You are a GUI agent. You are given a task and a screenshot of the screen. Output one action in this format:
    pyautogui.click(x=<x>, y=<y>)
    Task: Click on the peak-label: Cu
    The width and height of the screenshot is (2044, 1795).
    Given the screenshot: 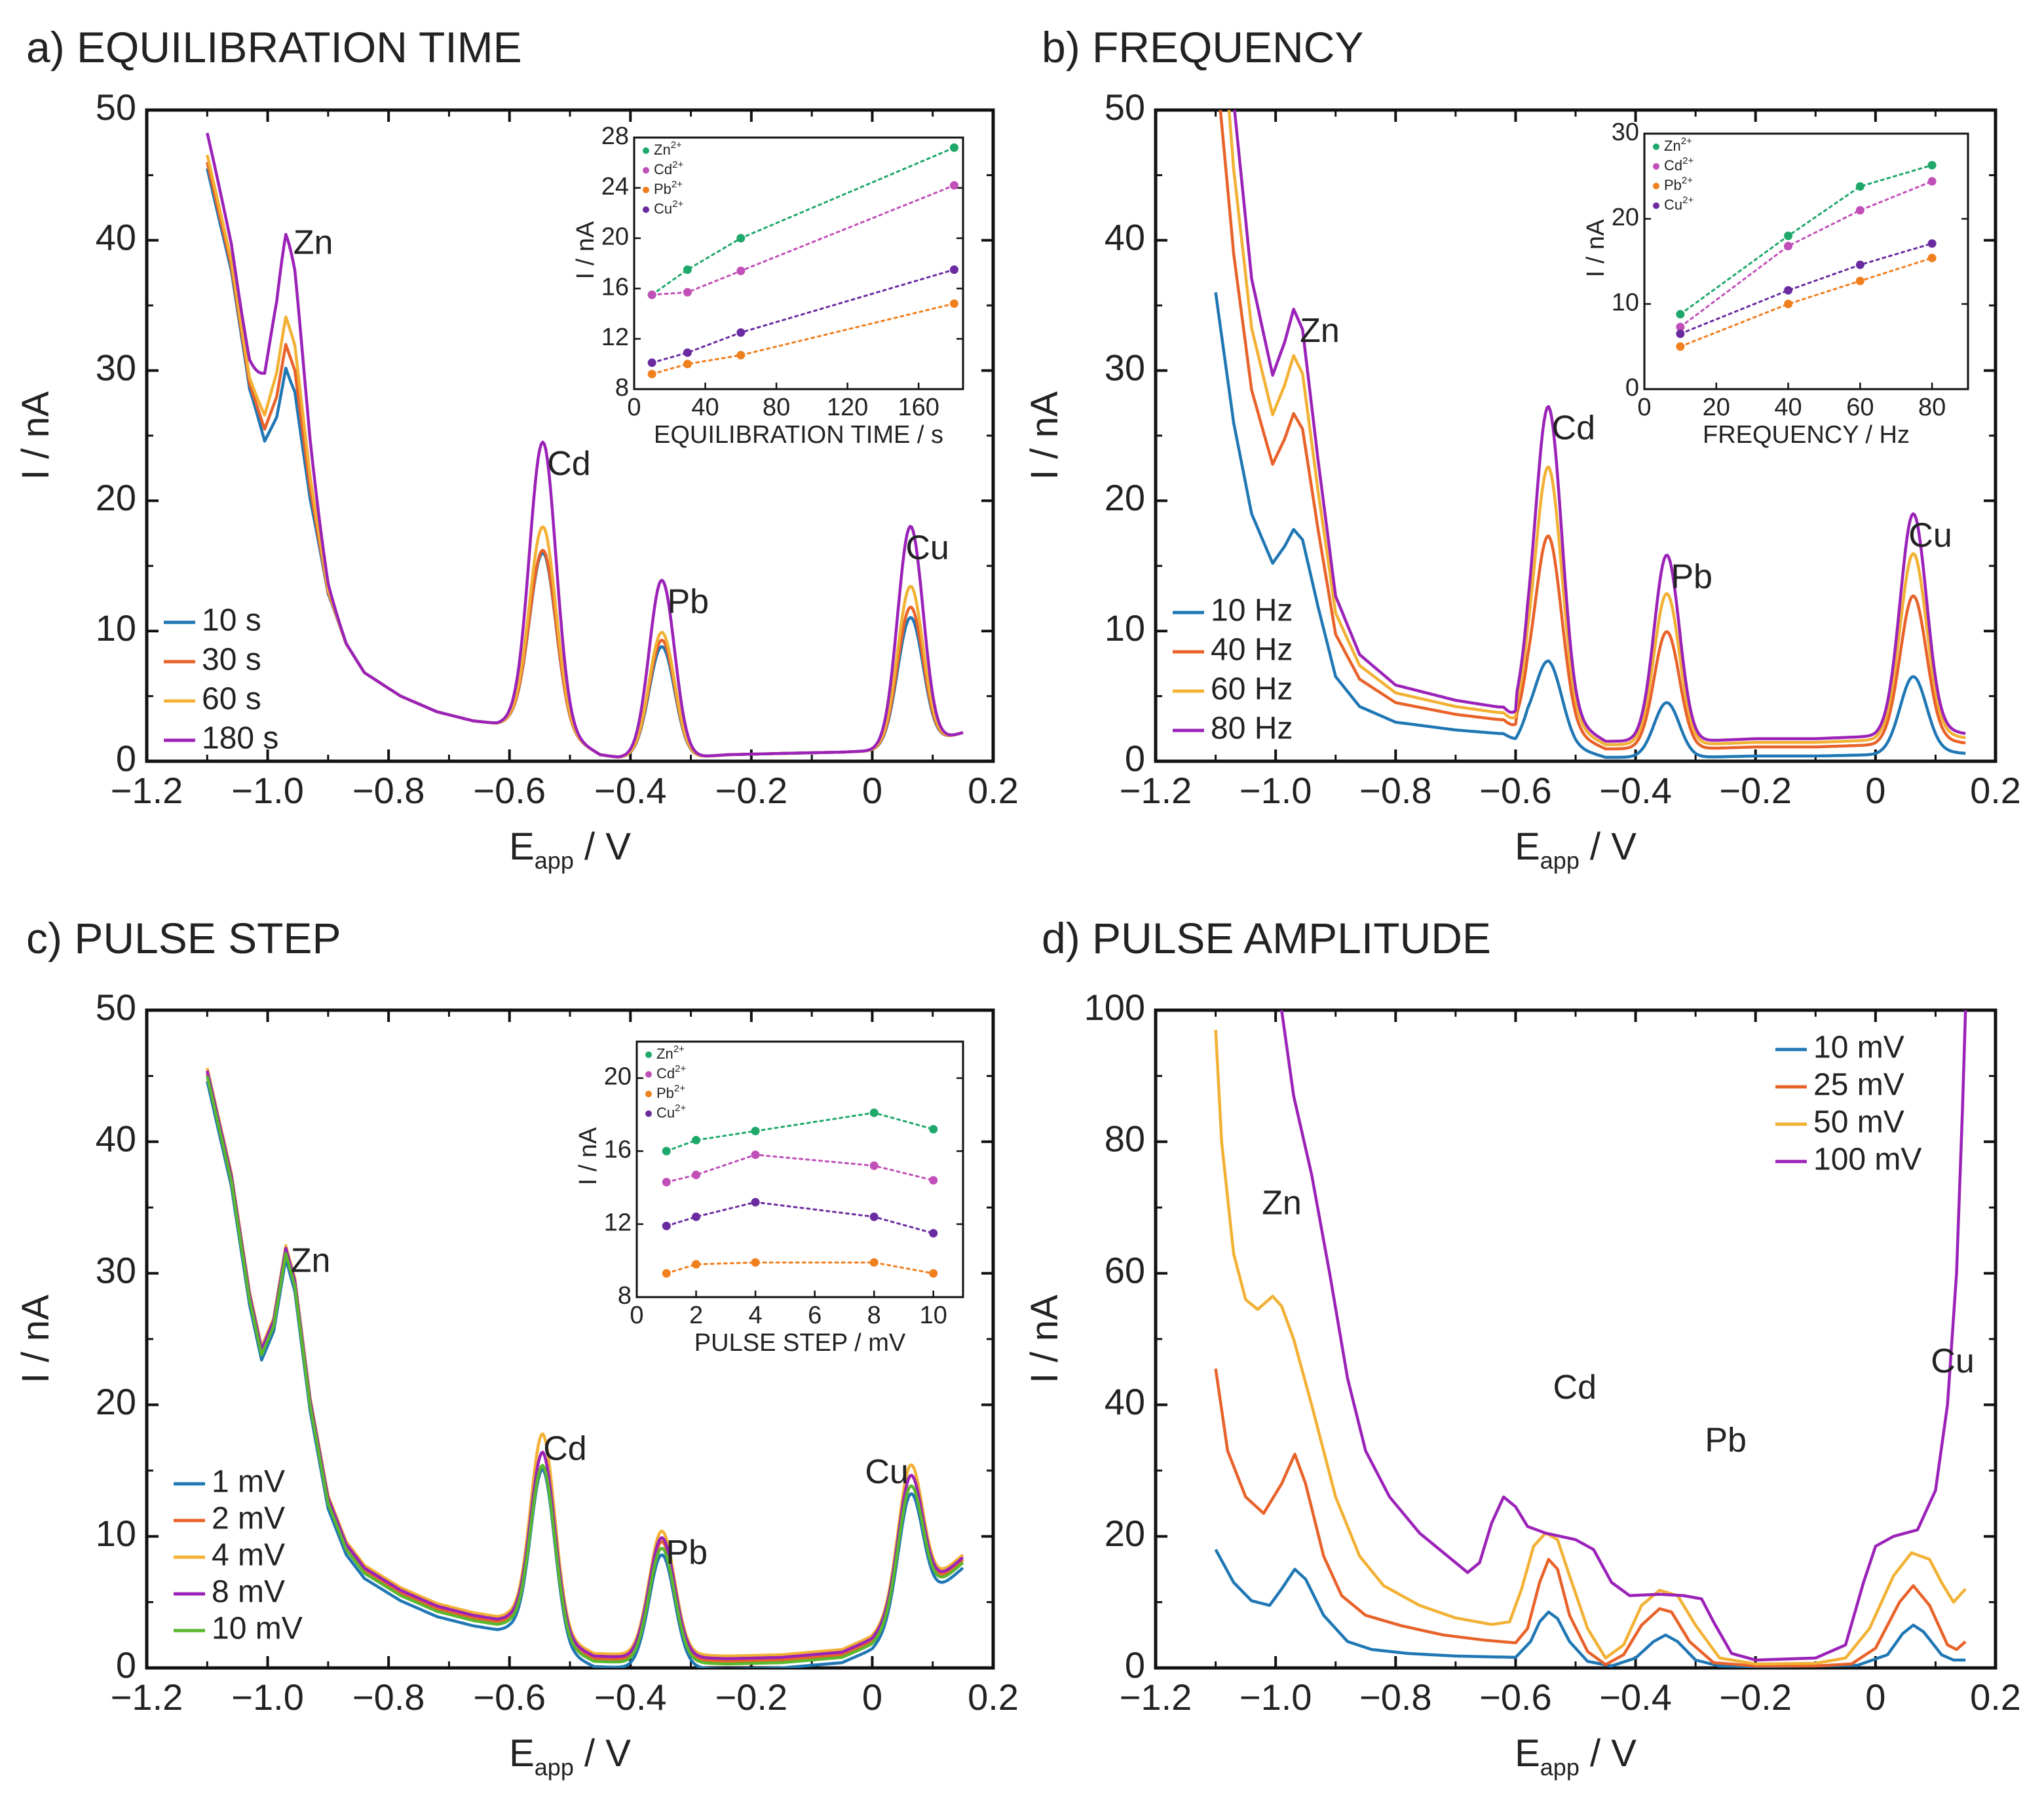 What is the action you would take?
    pyautogui.click(x=1930, y=535)
    